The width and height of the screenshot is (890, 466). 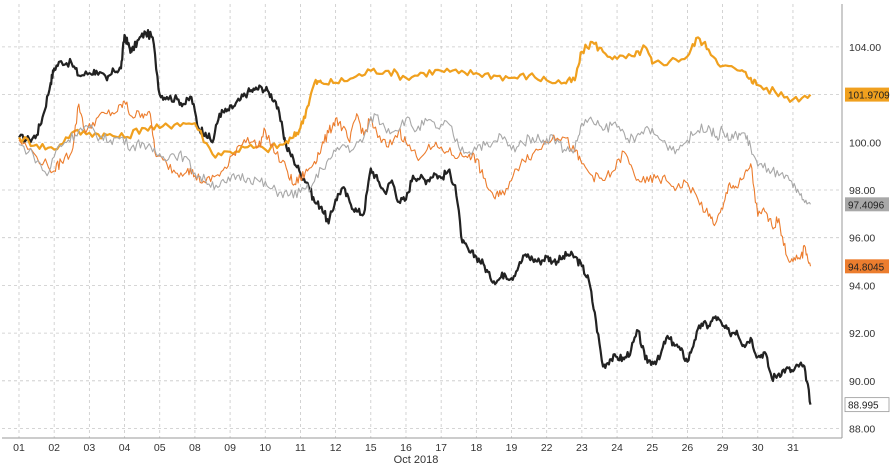 I want to click on x-tick-label: 31, so click(x=793, y=448).